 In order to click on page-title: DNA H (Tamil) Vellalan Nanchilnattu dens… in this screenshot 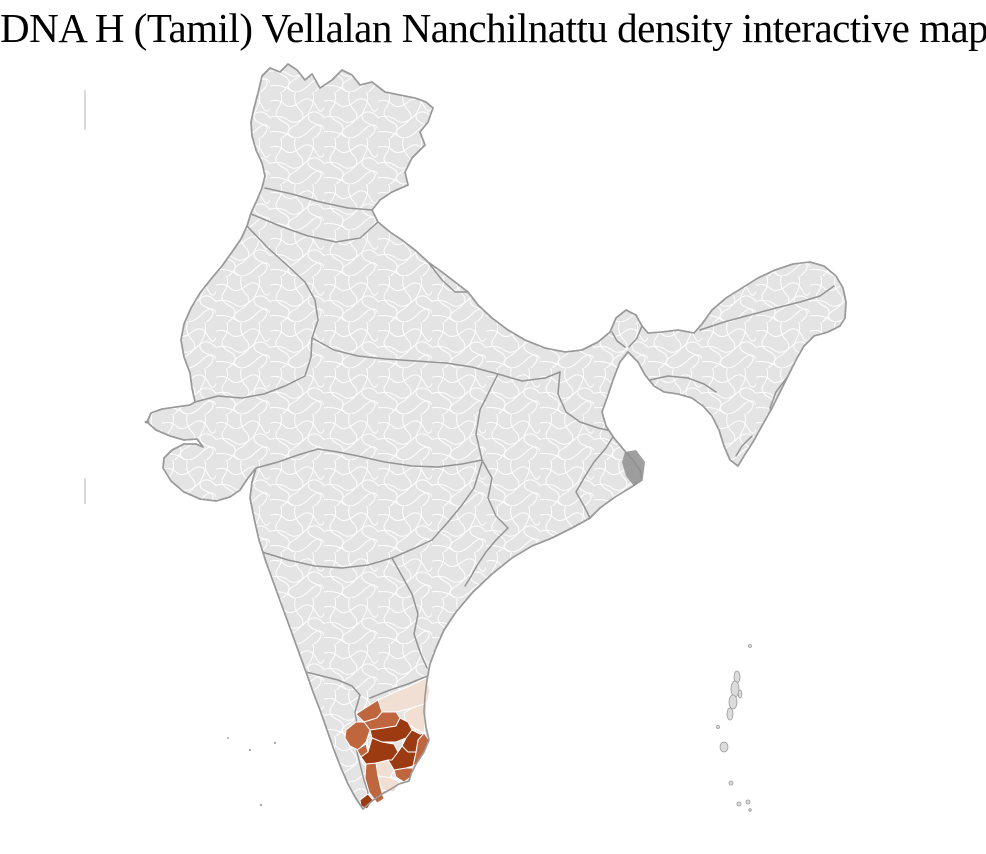, I will do `click(493, 28)`.